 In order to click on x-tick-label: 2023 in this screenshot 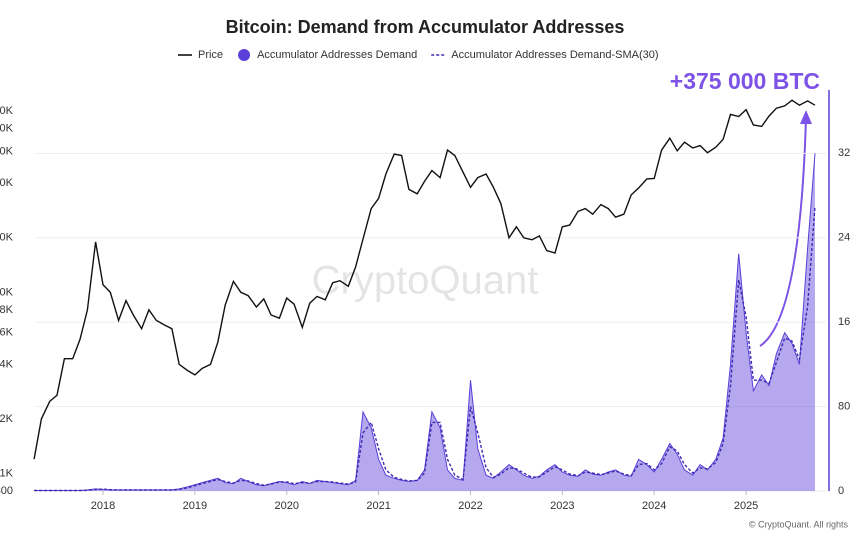, I will do `click(562, 506)`.